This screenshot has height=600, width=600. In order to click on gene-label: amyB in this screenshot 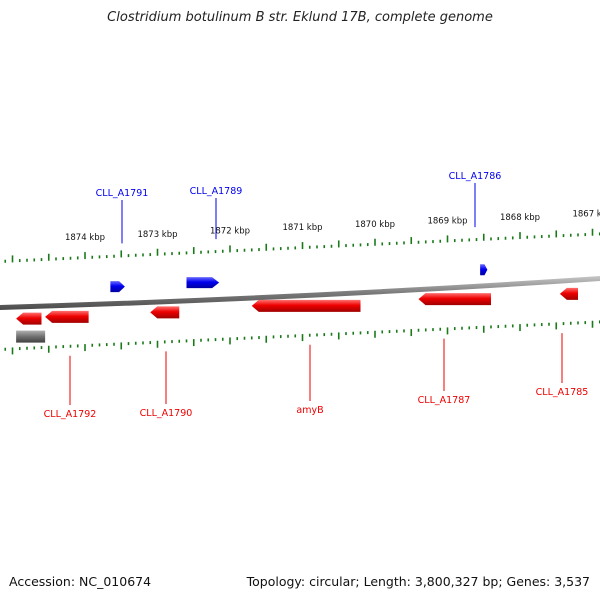, I will do `click(309, 410)`.